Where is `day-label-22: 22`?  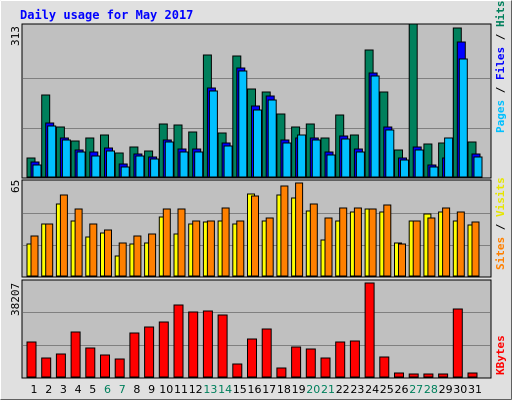
day-label-22: 22 is located at coordinates (343, 389).